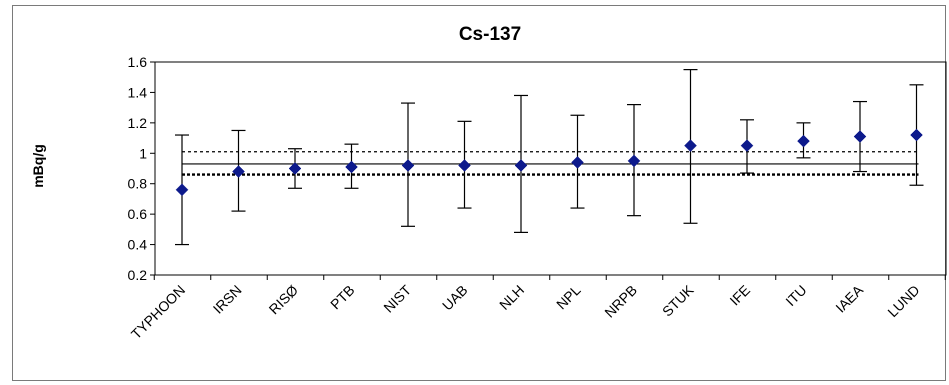 This screenshot has height=385, width=949. I want to click on y-tick-label: 1.2, so click(138, 123).